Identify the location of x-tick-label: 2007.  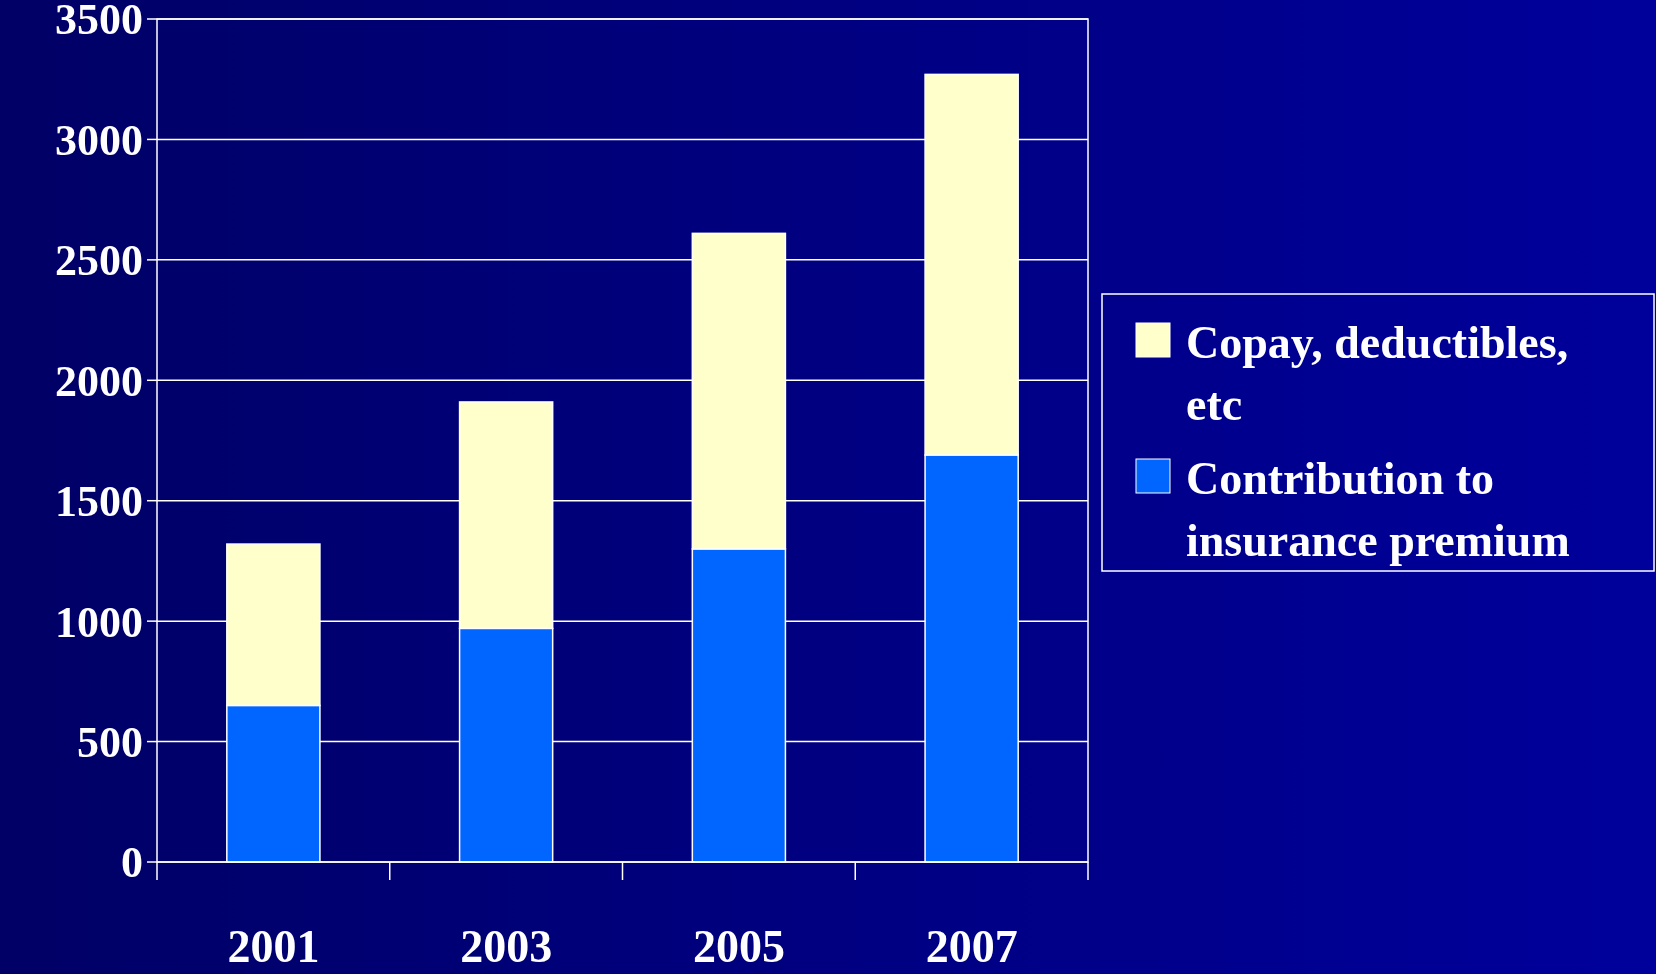
(971, 946).